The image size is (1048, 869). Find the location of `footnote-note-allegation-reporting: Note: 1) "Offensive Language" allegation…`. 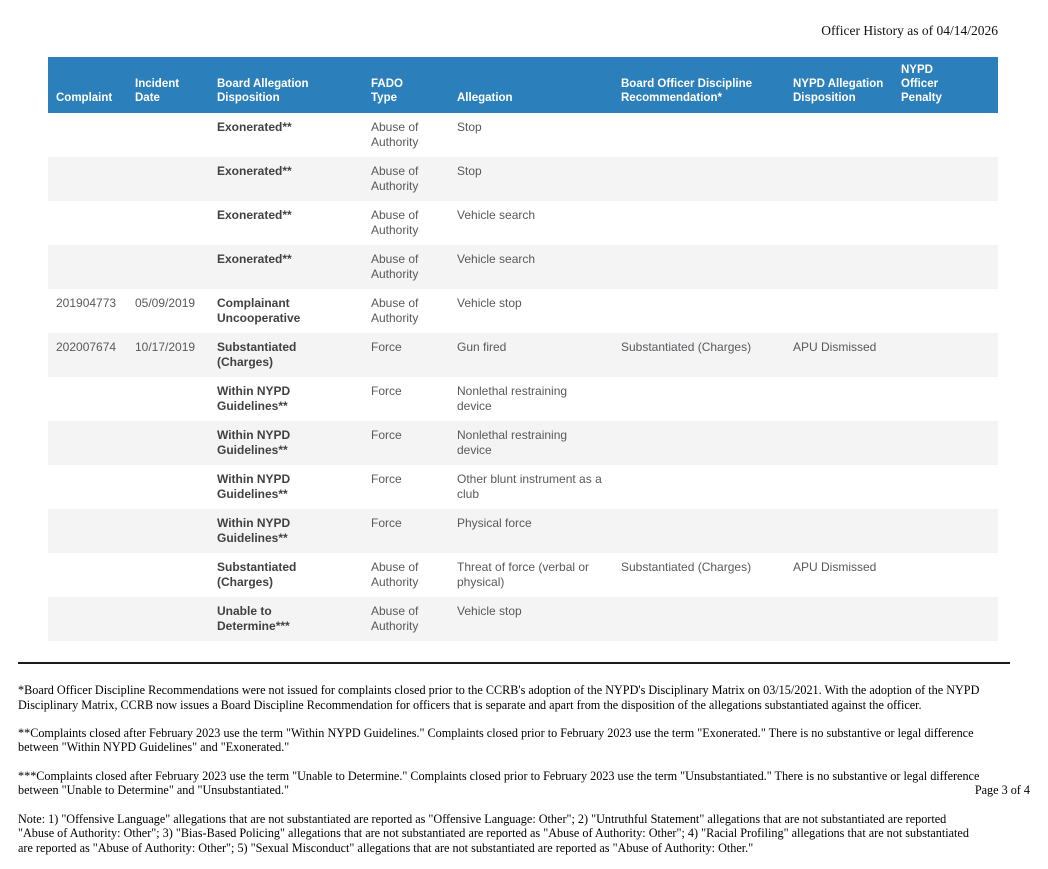

footnote-note-allegation-reporting: Note: 1) "Offensive Language" allegation… is located at coordinates (493, 833).